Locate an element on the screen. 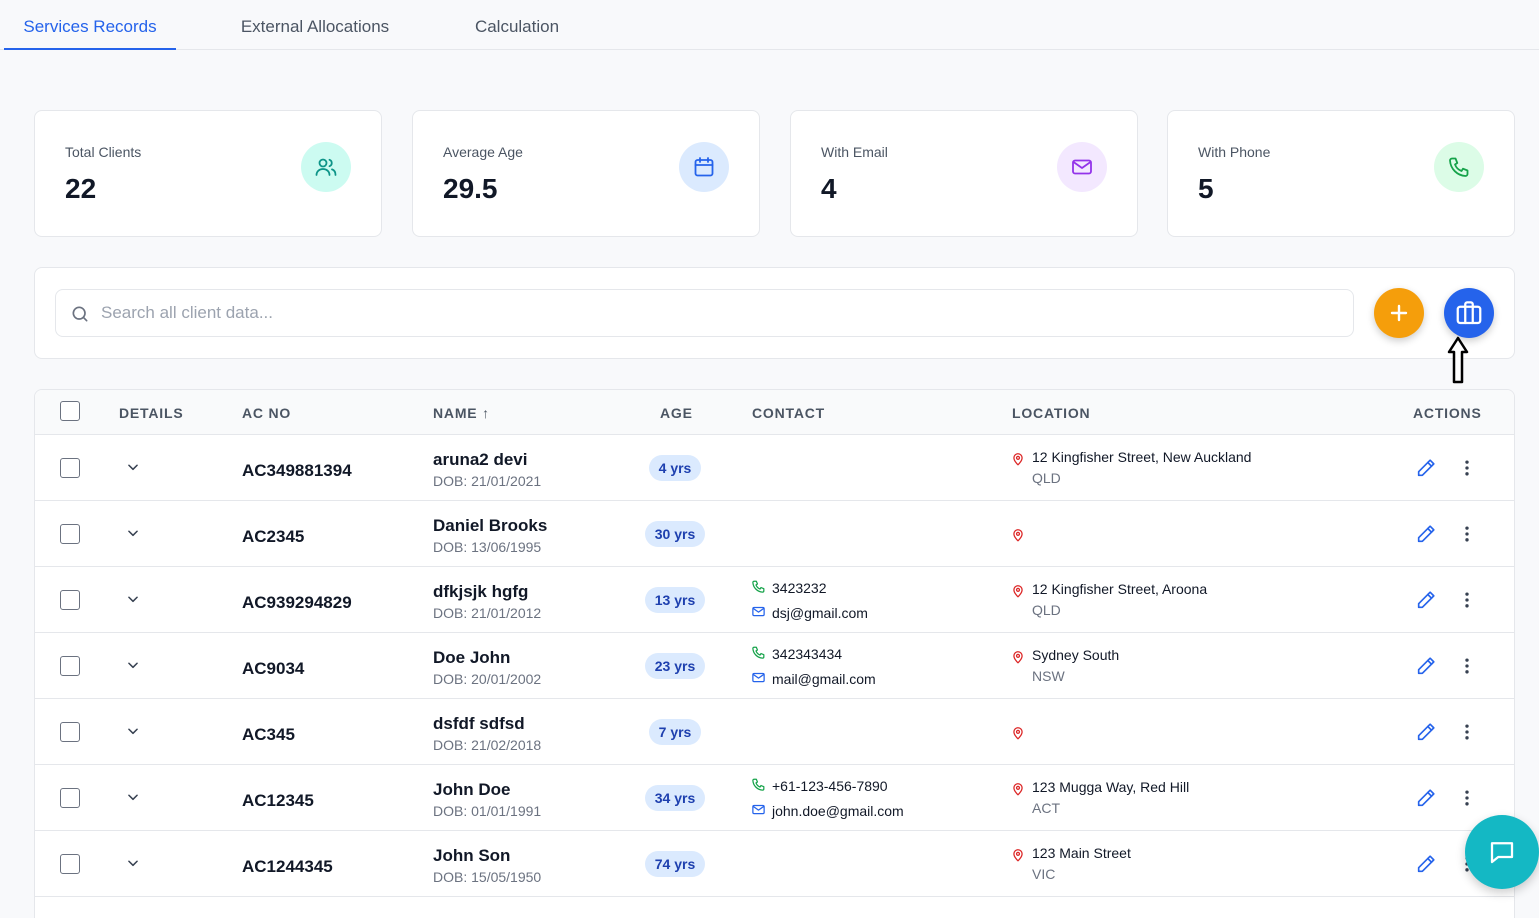  briefcase-icon is located at coordinates (1469, 313).